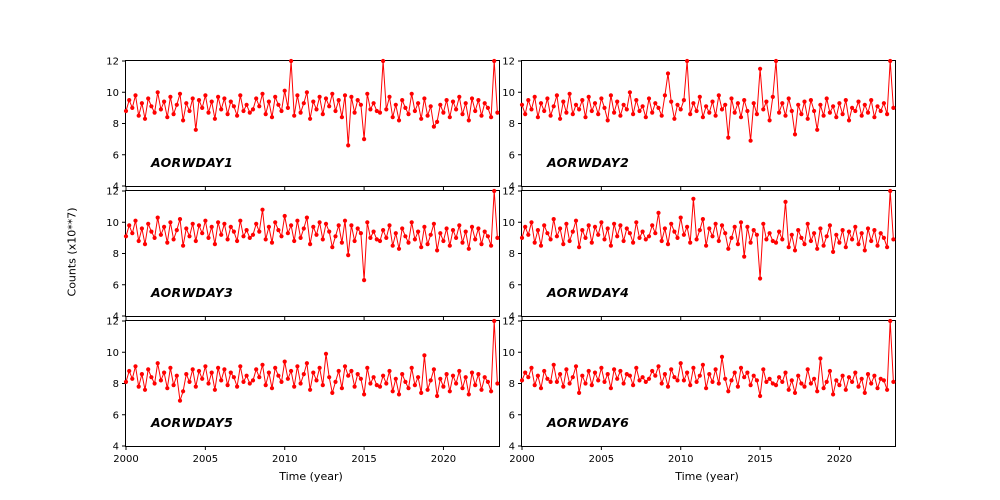 The height and width of the screenshot is (500, 1000). Describe the element at coordinates (707, 476) in the screenshot. I see `x-axis-label-right: Time (year)` at that location.